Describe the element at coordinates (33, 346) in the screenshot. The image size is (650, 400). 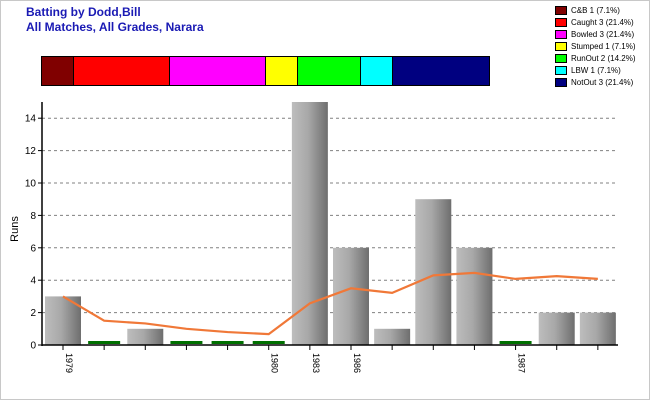
I see `y-tick-label: 0` at that location.